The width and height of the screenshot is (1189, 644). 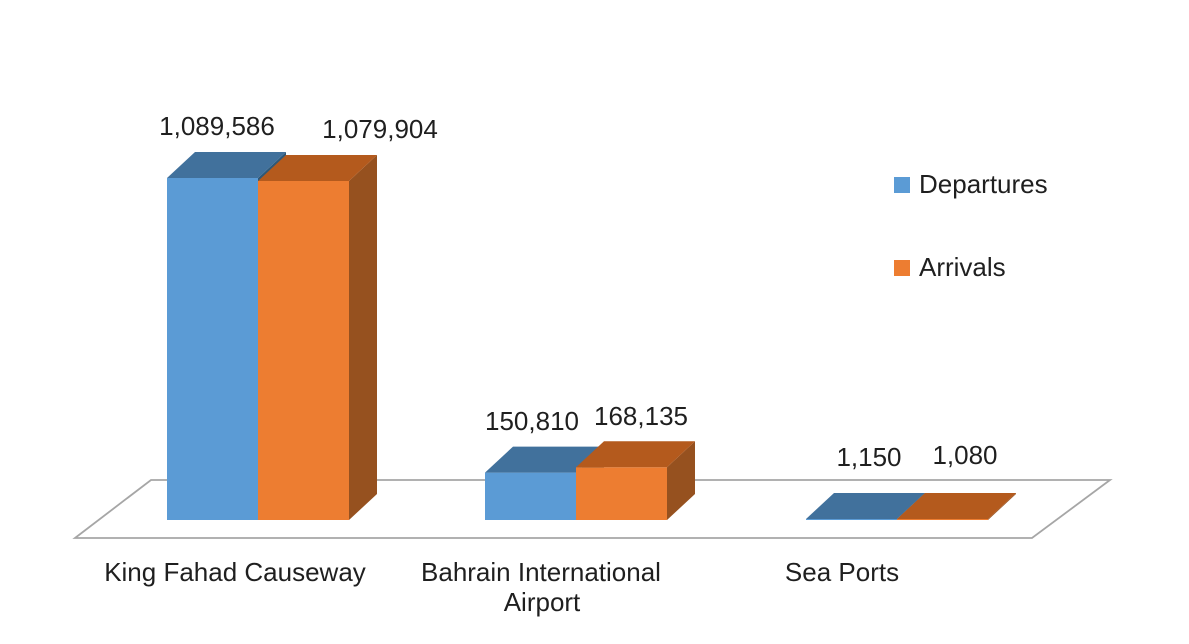 What do you see at coordinates (842, 572) in the screenshot?
I see `axis-label-sea-ports: Sea Ports` at bounding box center [842, 572].